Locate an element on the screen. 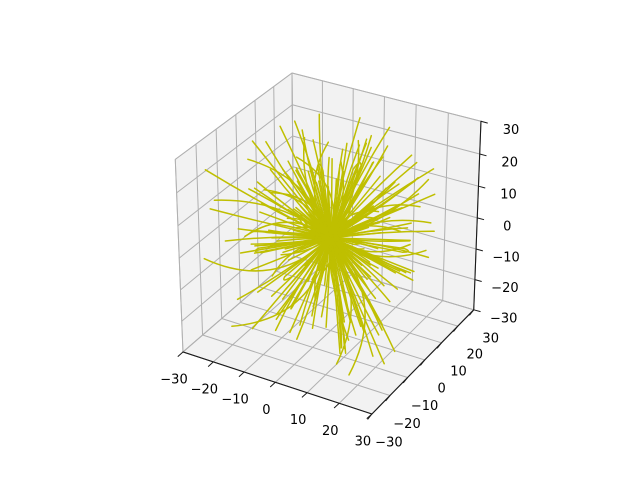 The width and height of the screenshot is (640, 480). z-axis-line is located at coordinates (477, 215).